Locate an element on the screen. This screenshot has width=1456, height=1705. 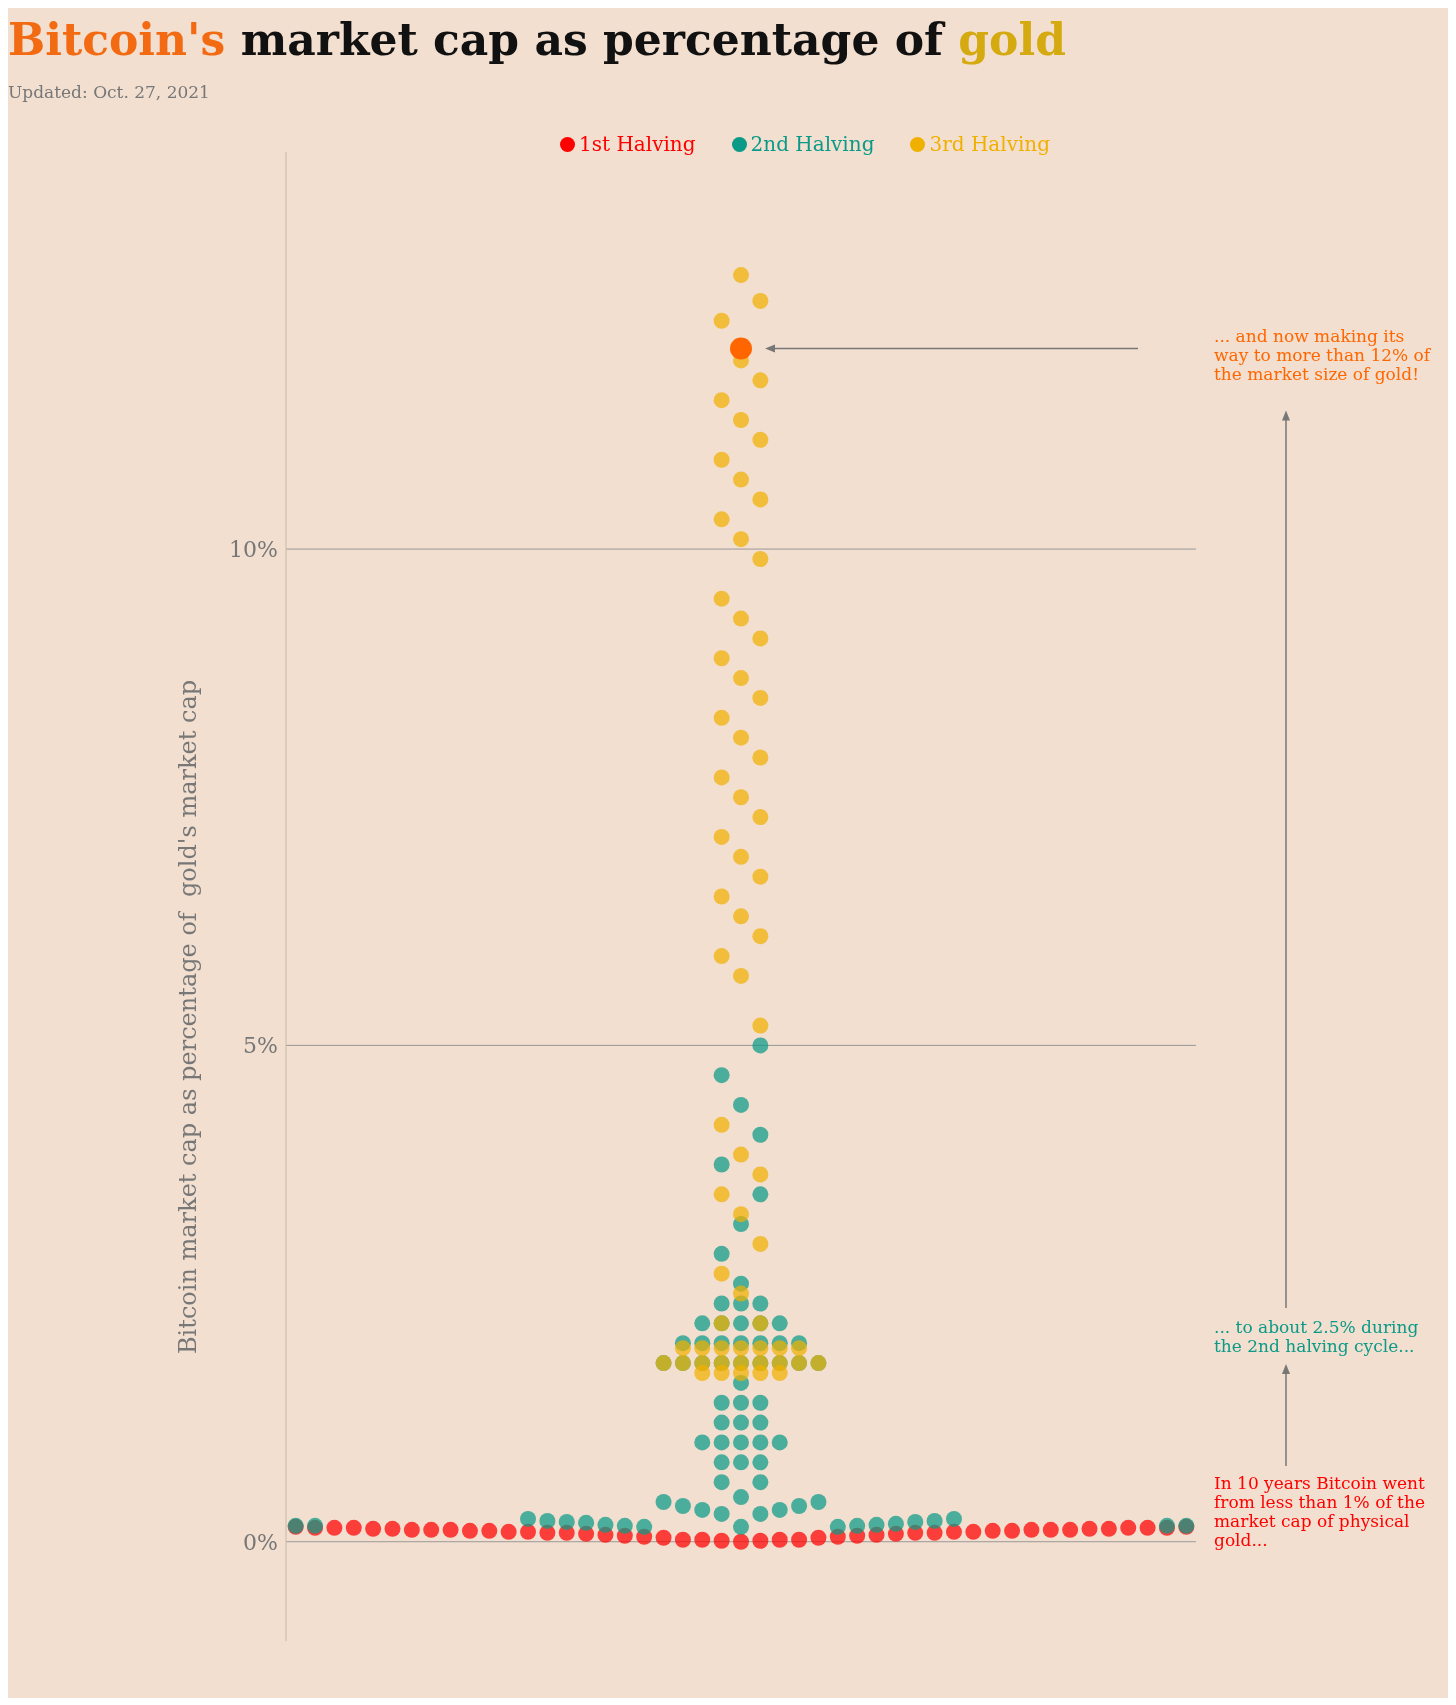
chart-title: Bitcoin's market cap as percentage of gold is located at coordinates (537, 39).